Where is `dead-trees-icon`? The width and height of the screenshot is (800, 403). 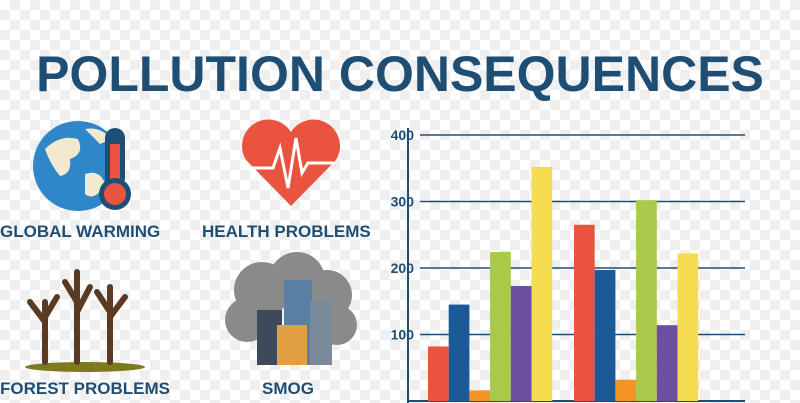
dead-trees-icon is located at coordinates (85, 320).